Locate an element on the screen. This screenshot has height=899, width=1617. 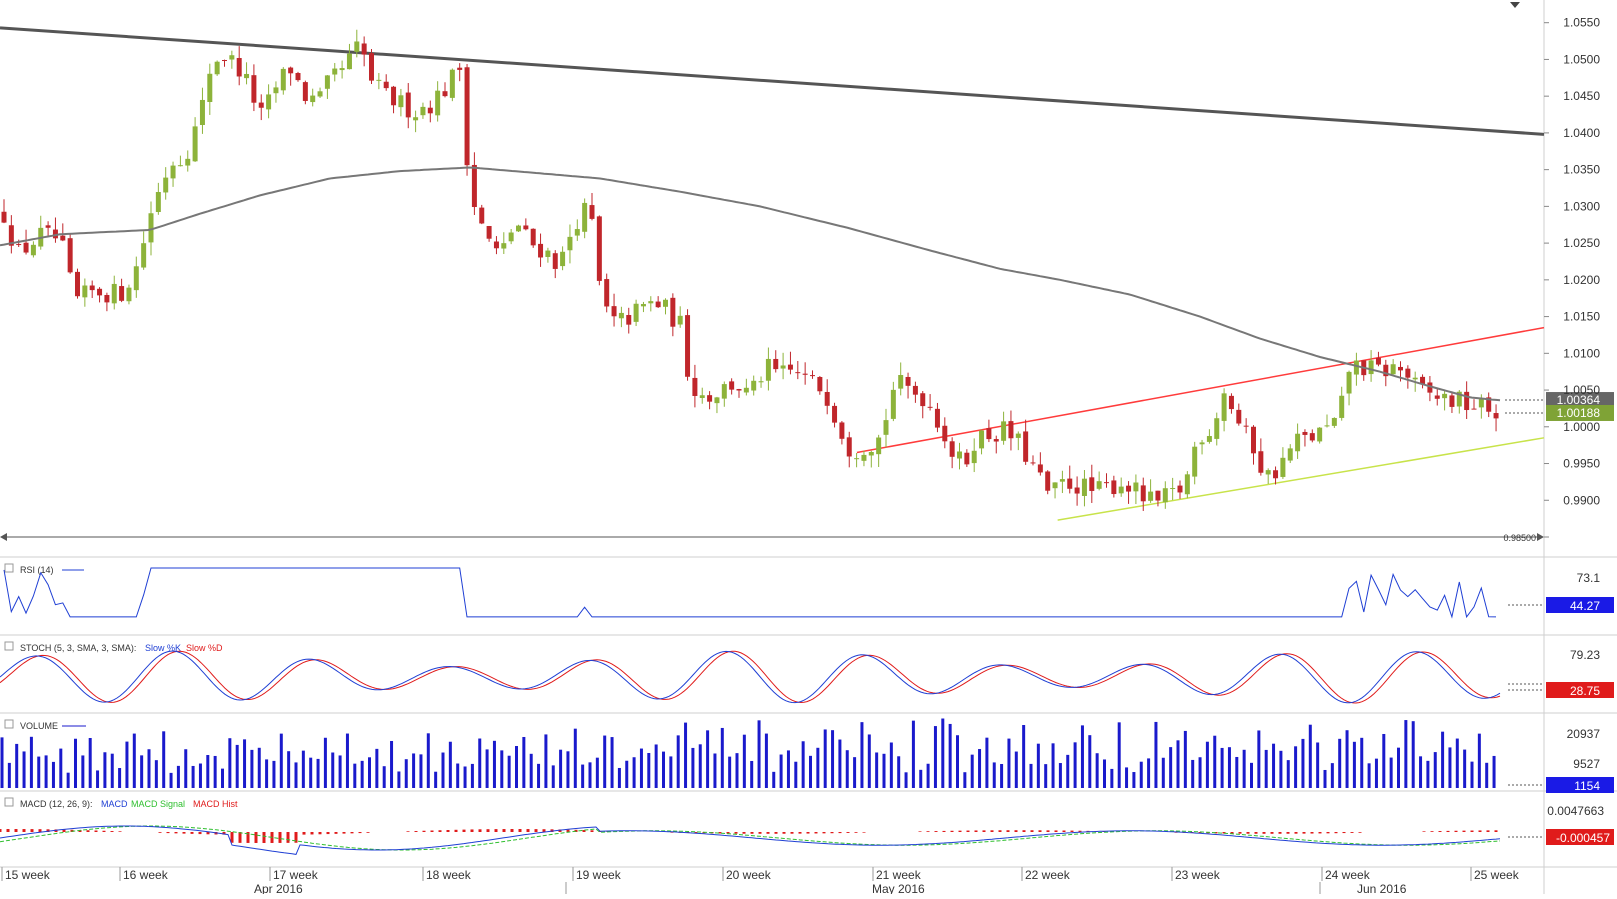
price-tick-label: 1.0300 is located at coordinates (1581, 206).